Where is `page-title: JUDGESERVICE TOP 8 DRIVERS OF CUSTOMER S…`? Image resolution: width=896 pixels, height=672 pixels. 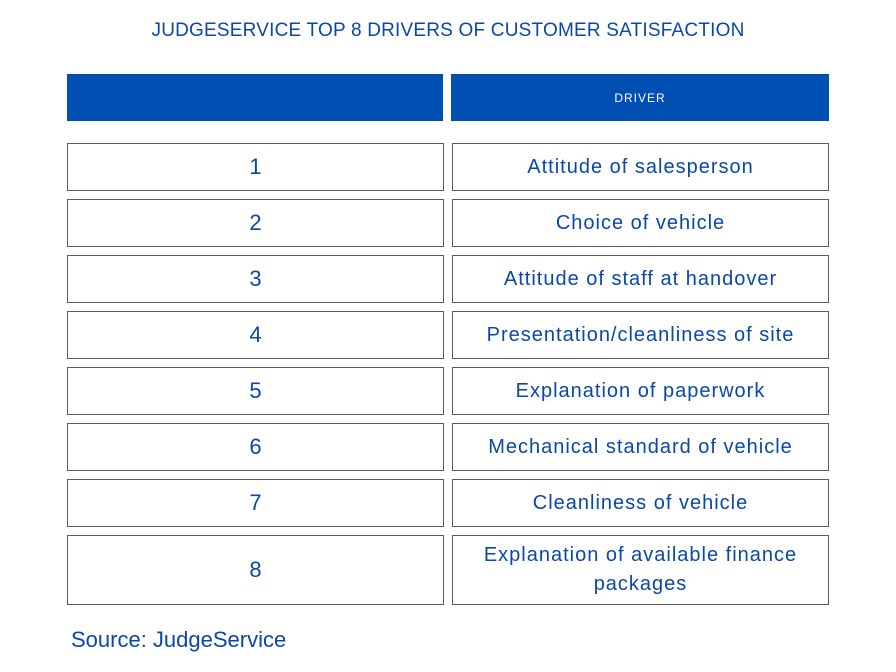
page-title: JUDGESERVICE TOP 8 DRIVERS OF CUSTOMER S… is located at coordinates (448, 30).